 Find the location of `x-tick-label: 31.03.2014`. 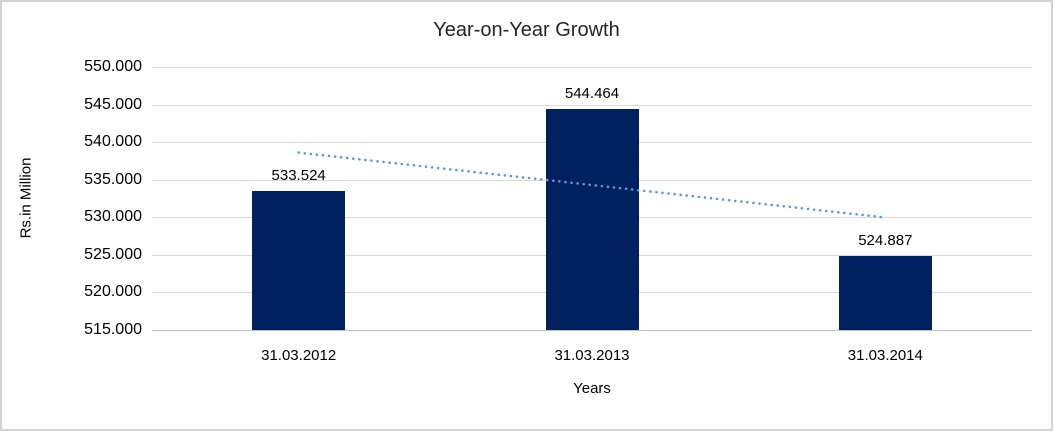

x-tick-label: 31.03.2014 is located at coordinates (885, 355).